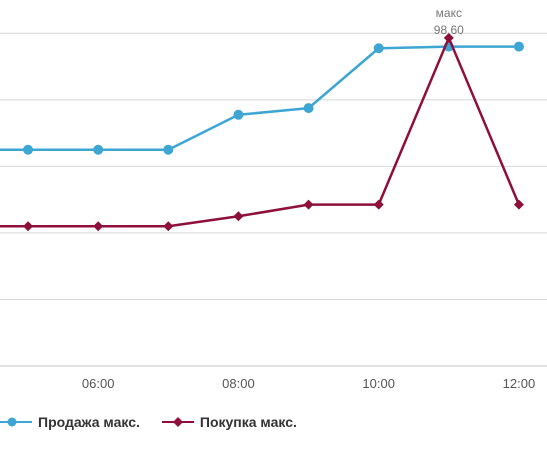 Image resolution: width=547 pixels, height=450 pixels. I want to click on x-tick-label: 08:00, so click(238, 383).